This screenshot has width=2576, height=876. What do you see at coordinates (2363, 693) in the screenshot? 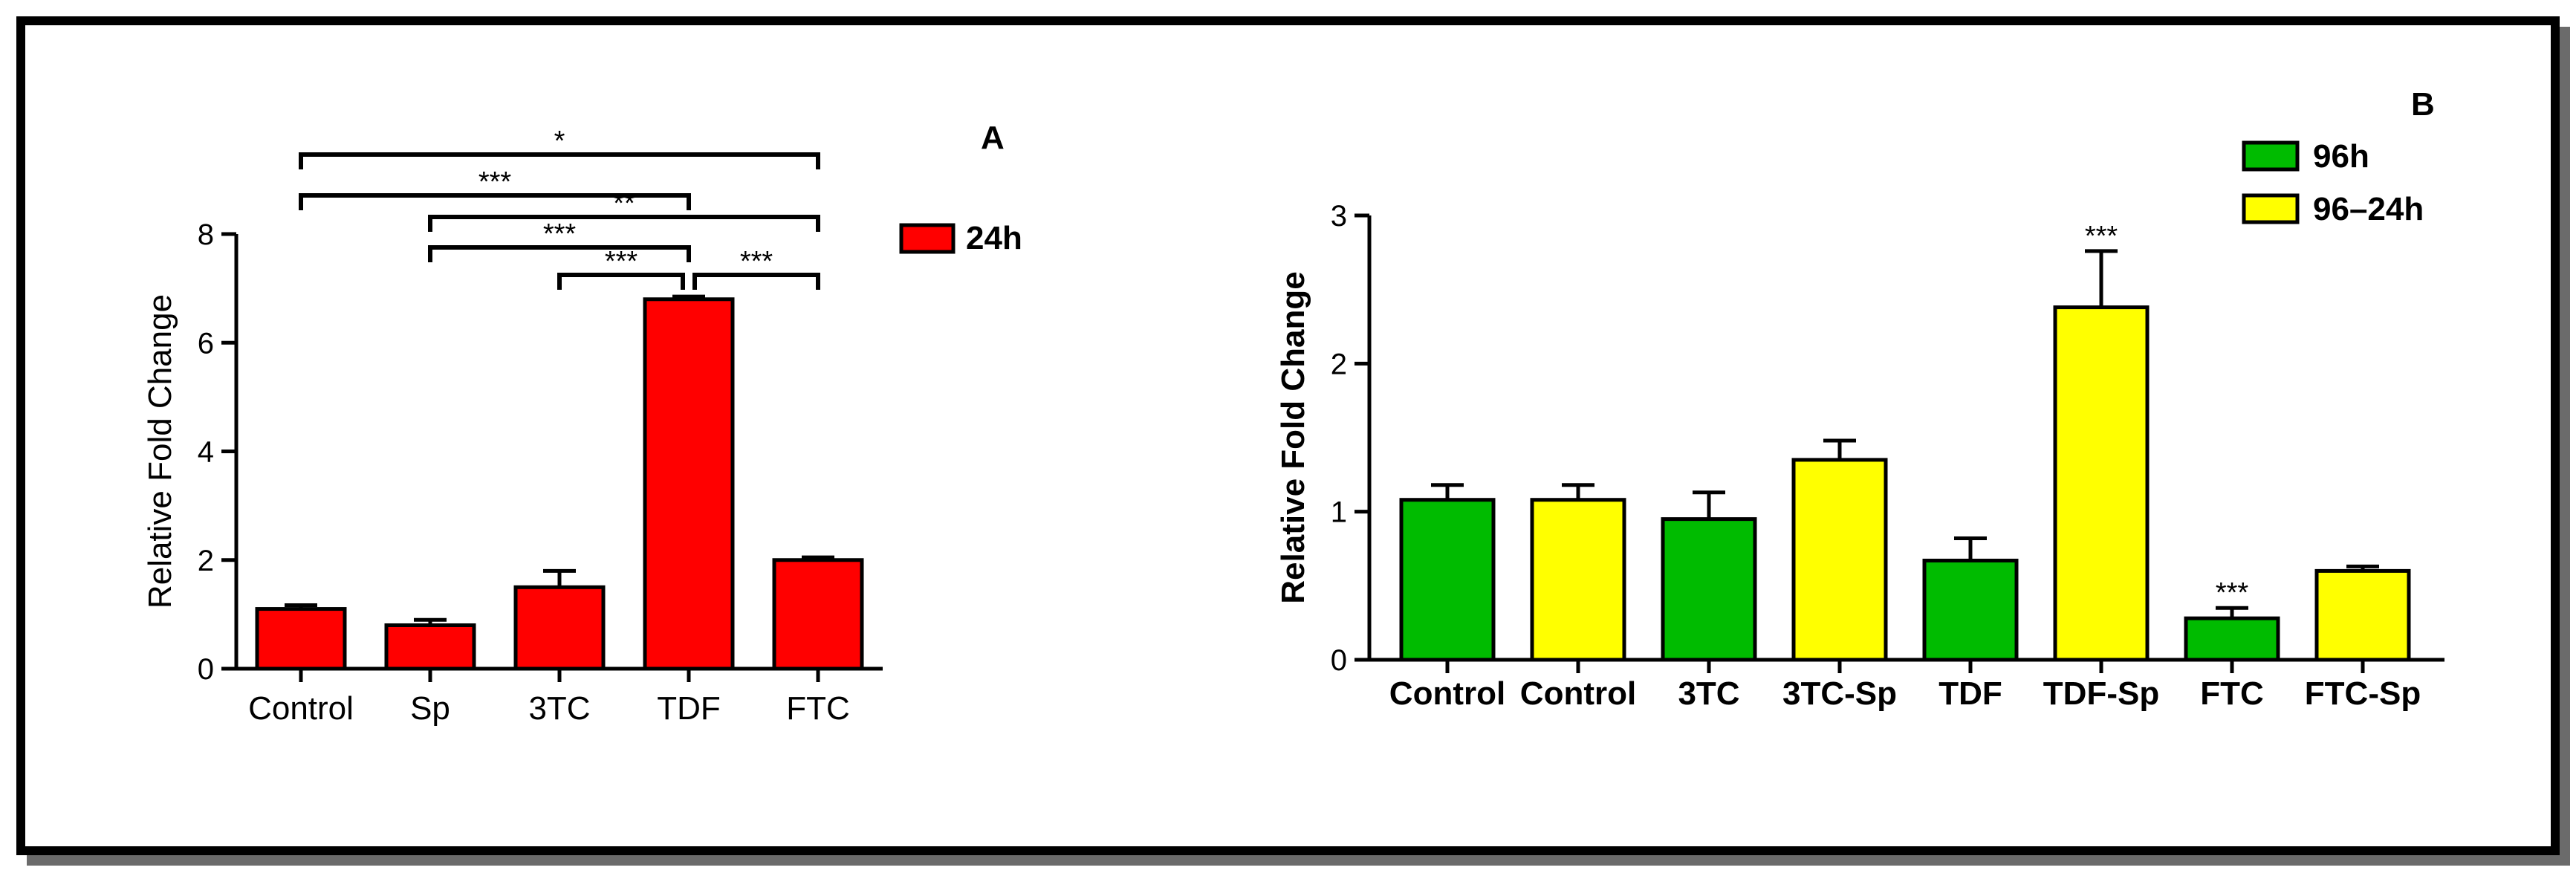
I see `x-tick-label: FTC-Sp` at bounding box center [2363, 693].